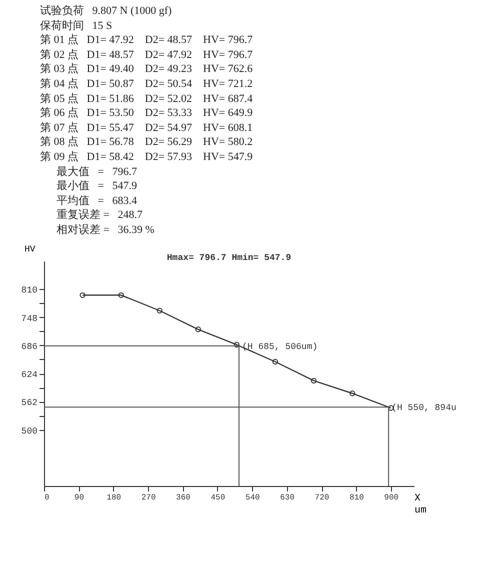 The height and width of the screenshot is (564, 488). Describe the element at coordinates (97, 172) in the screenshot. I see `text: 最大值 = 796.7` at that location.